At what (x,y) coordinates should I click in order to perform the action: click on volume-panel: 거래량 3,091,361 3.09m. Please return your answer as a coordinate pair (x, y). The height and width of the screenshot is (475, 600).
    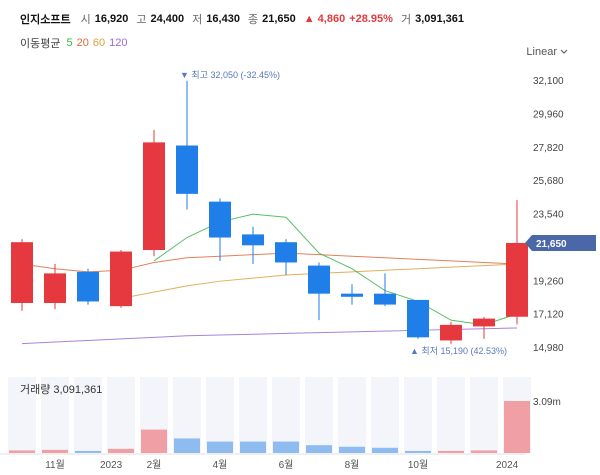
    Looking at the image, I should click on (284, 415).